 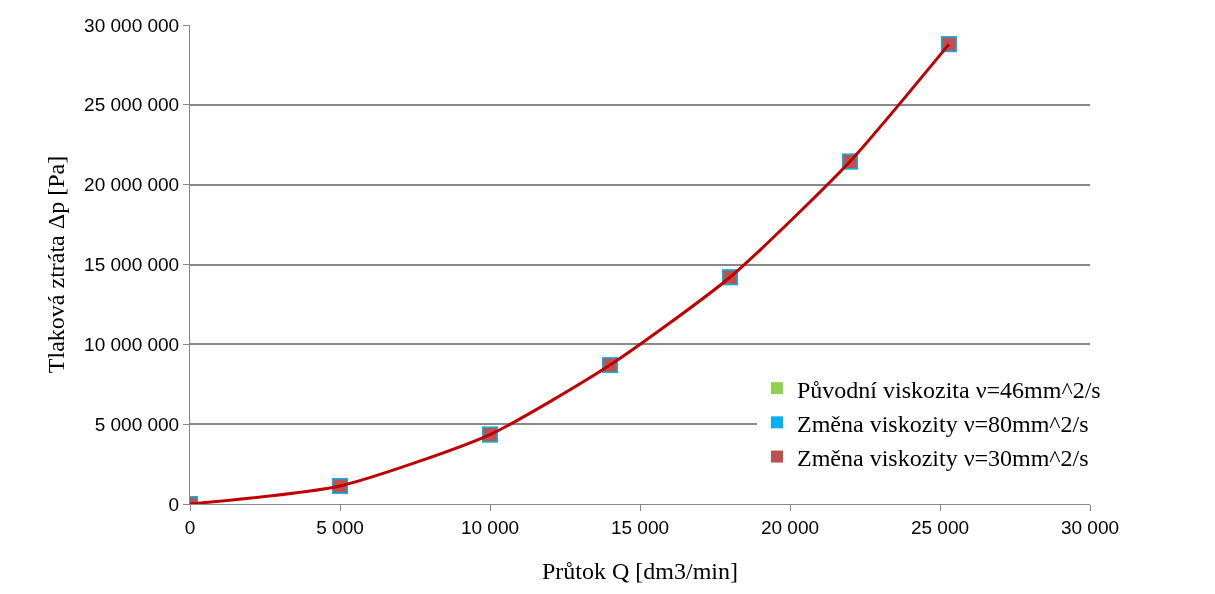 What do you see at coordinates (1090, 527) in the screenshot?
I see `x-tick-label: 30 000` at bounding box center [1090, 527].